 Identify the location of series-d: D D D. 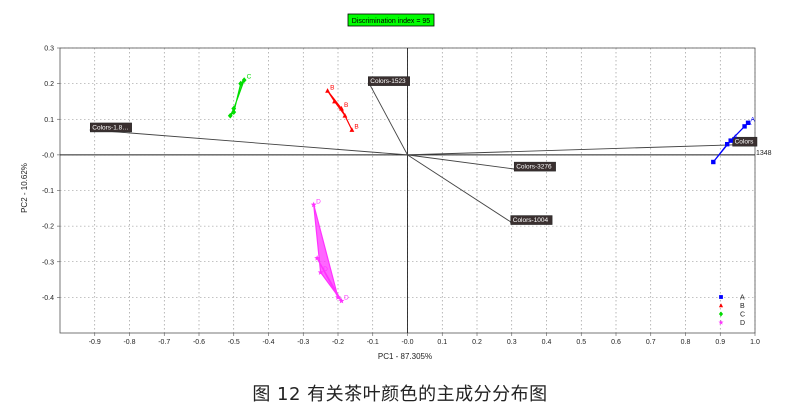
(329, 251).